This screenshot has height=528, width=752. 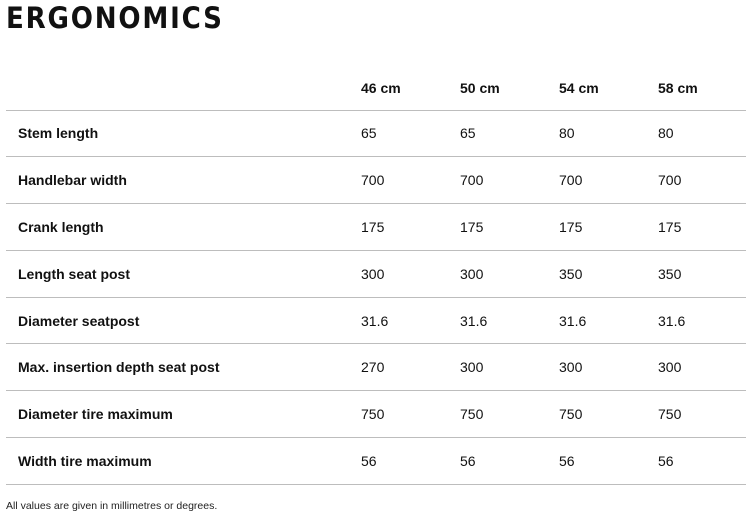 I want to click on table-cell: 270, so click(x=404, y=367).